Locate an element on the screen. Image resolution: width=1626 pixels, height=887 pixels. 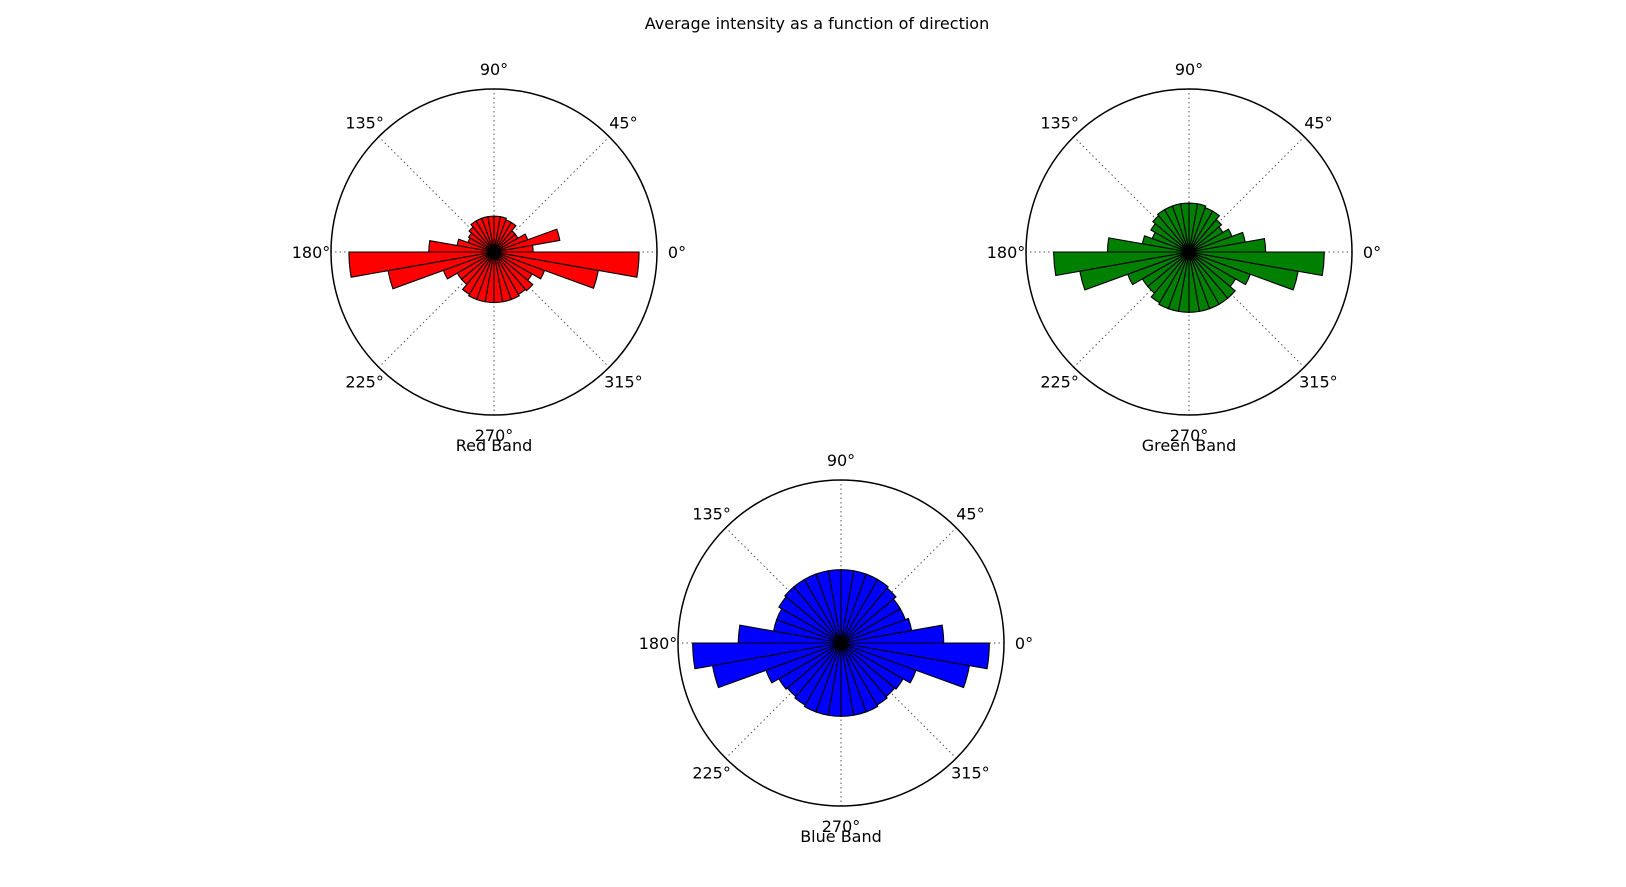
polar-panel-blue-band: 0° 45° 90° 135° 180° 225° 270° 315° Blue Band is located at coordinates (836, 648).